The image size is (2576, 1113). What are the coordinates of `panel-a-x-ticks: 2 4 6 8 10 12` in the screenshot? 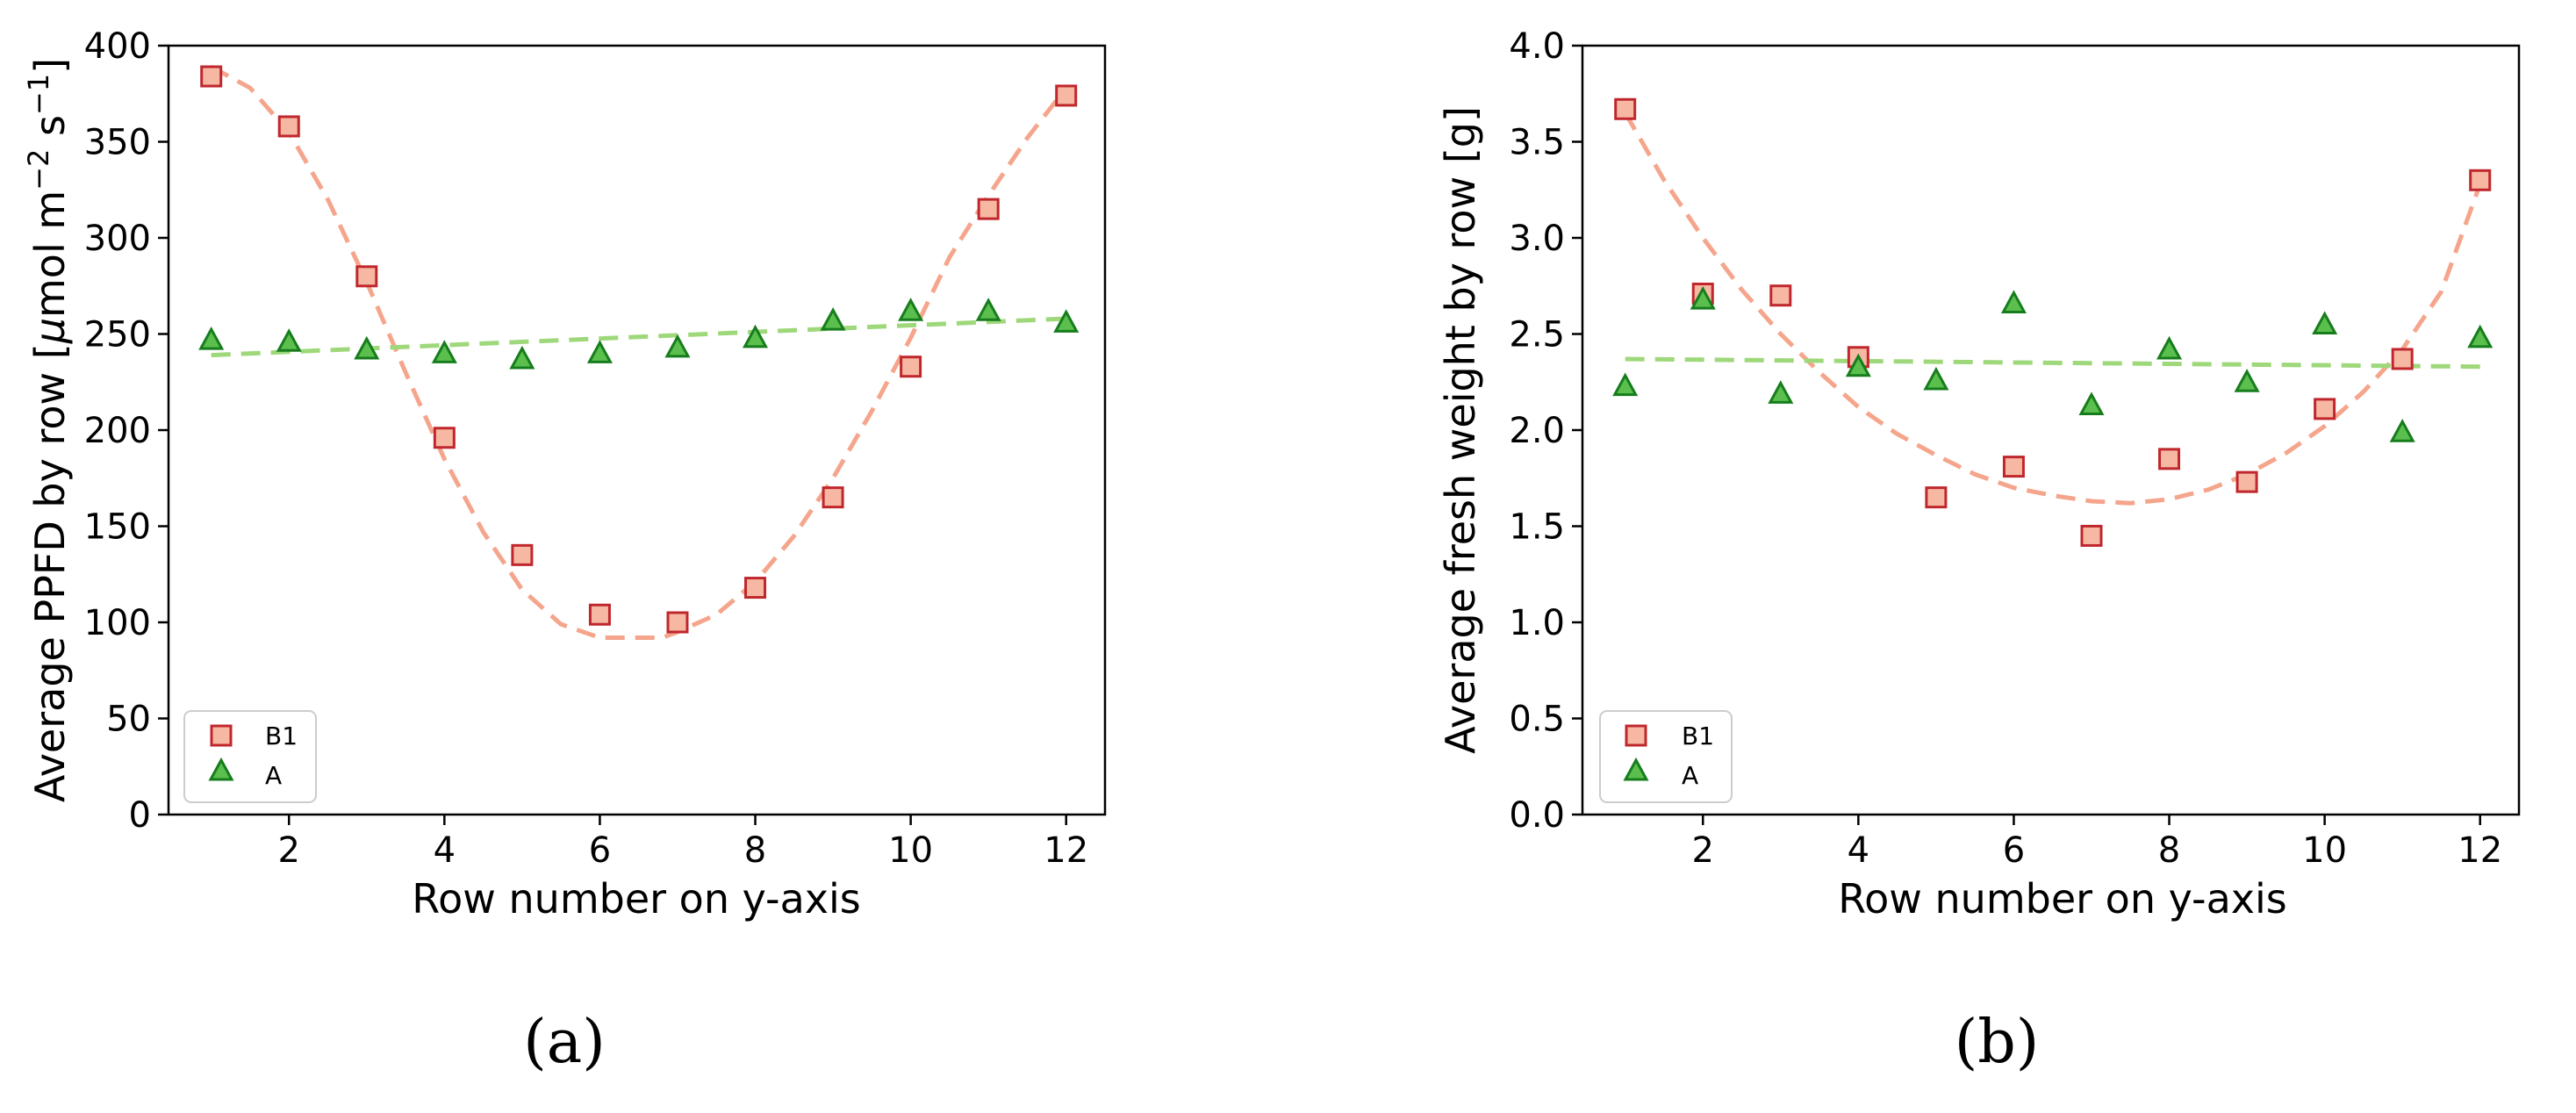 It's located at (683, 843).